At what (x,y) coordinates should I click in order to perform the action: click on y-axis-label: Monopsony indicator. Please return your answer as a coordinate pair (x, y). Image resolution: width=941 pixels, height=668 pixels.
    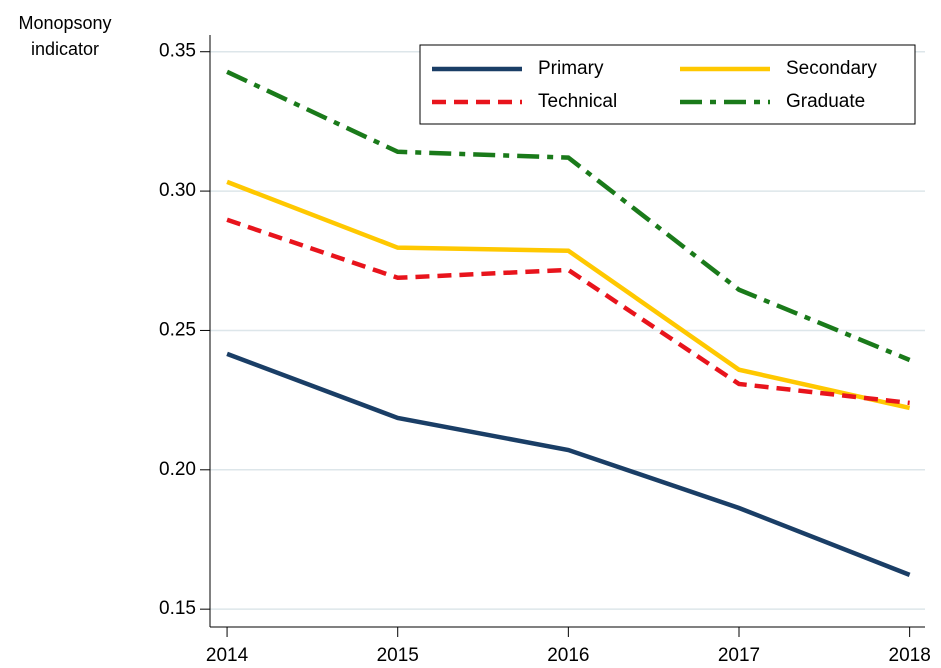
    Looking at the image, I should click on (65, 36).